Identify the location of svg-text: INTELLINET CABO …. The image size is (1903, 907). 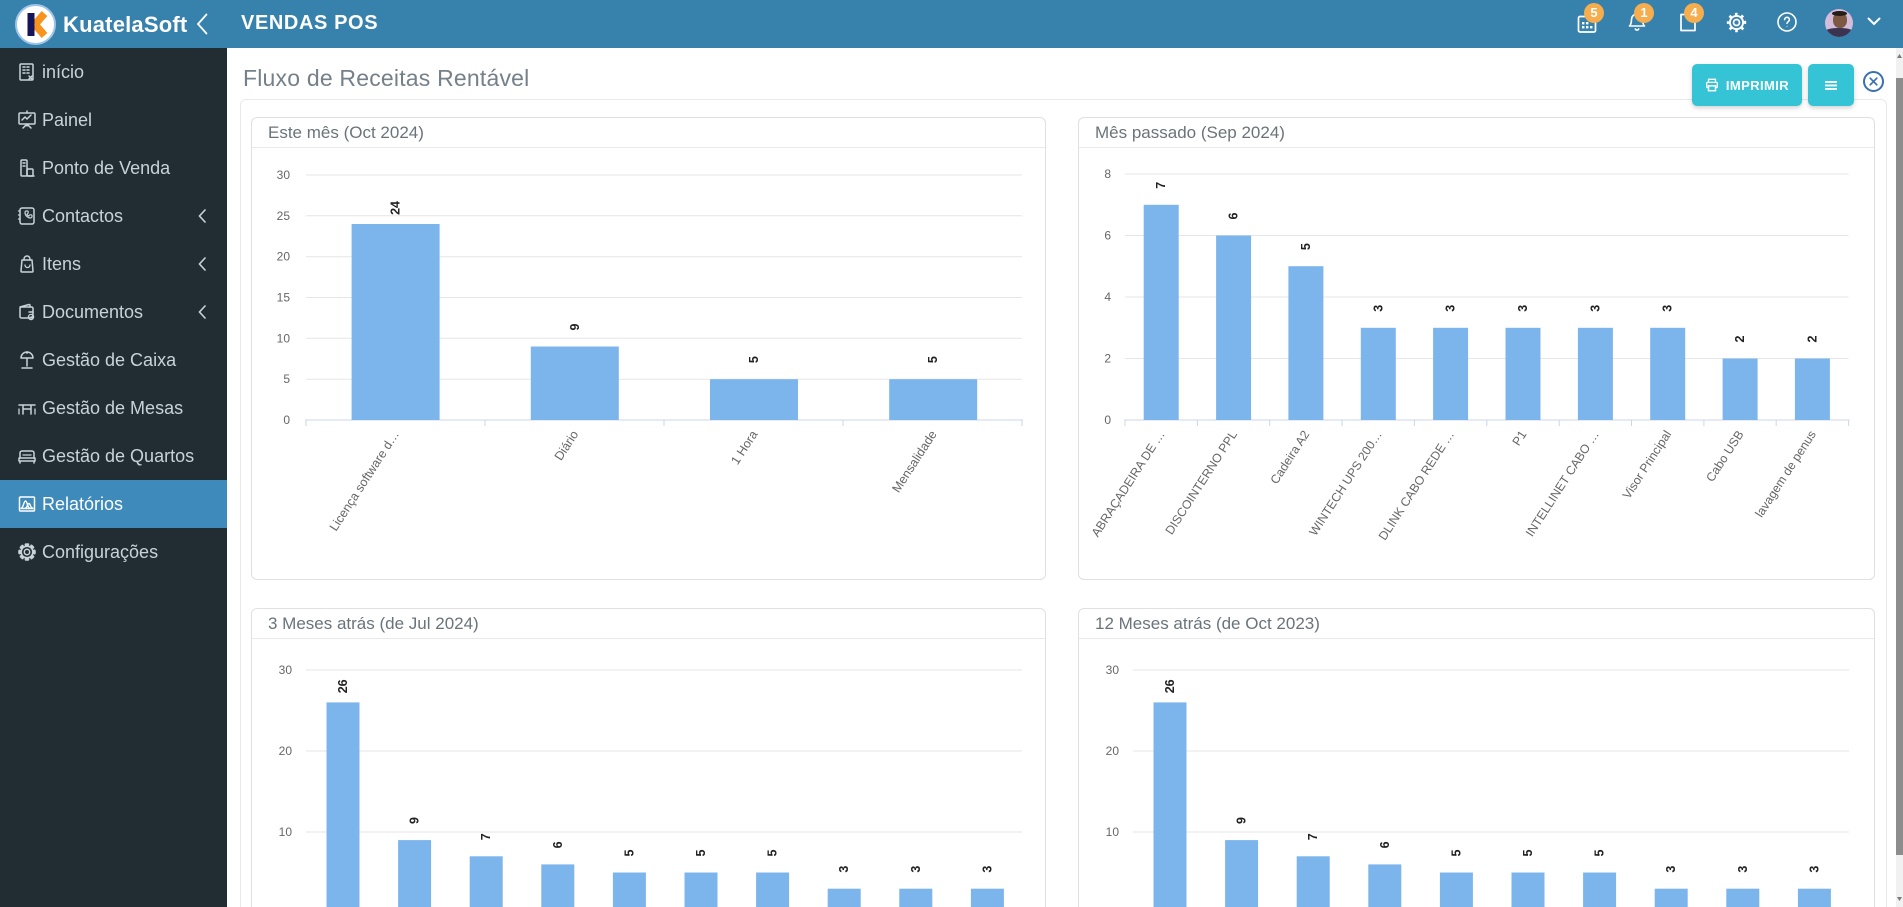
(1562, 483).